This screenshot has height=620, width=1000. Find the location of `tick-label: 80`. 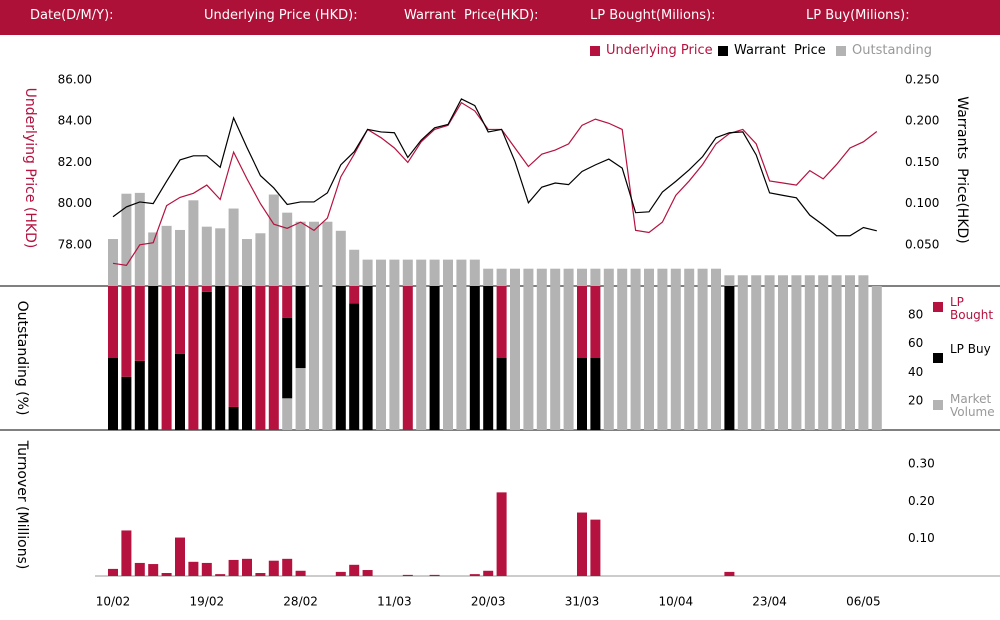

tick-label: 80 is located at coordinates (915, 314).